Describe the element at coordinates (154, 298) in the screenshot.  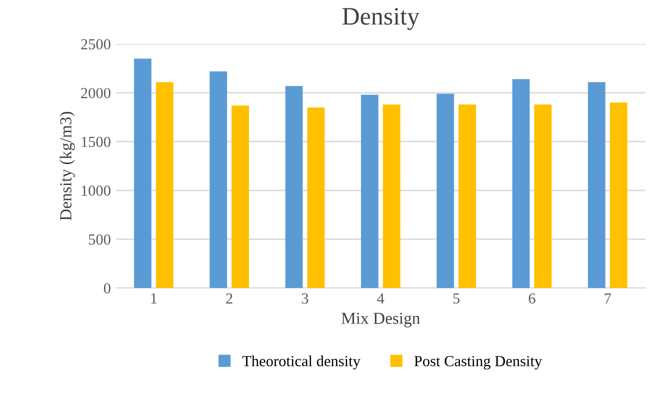
I see `x-tick-label: 1` at that location.